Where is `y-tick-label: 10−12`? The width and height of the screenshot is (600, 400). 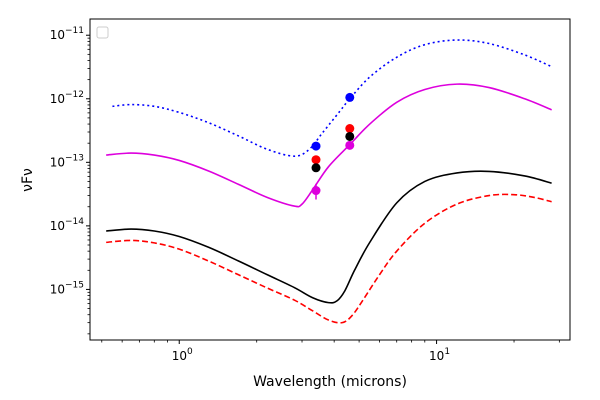
y-tick-label: 10−12 is located at coordinates (67, 98).